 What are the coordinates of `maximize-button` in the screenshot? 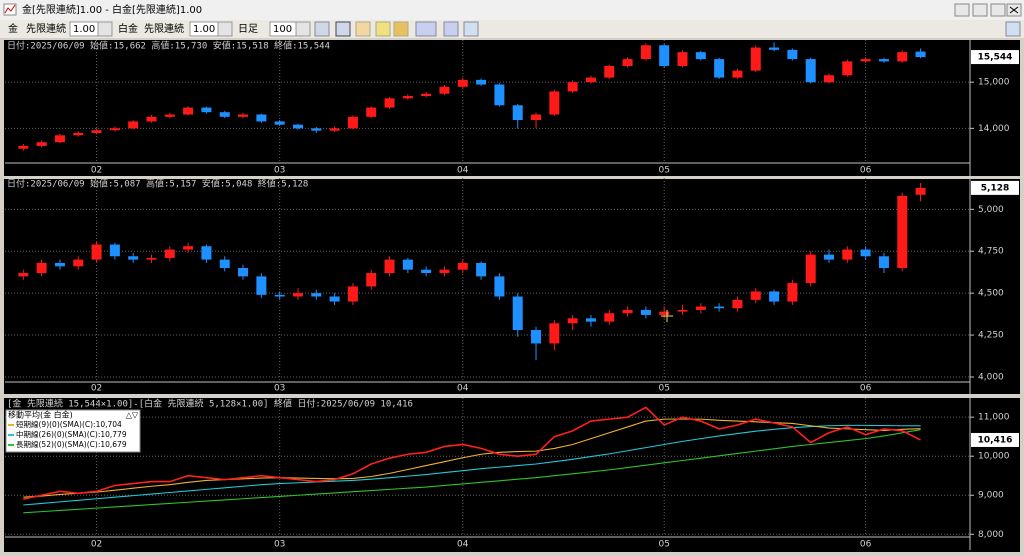 It's located at (998, 10).